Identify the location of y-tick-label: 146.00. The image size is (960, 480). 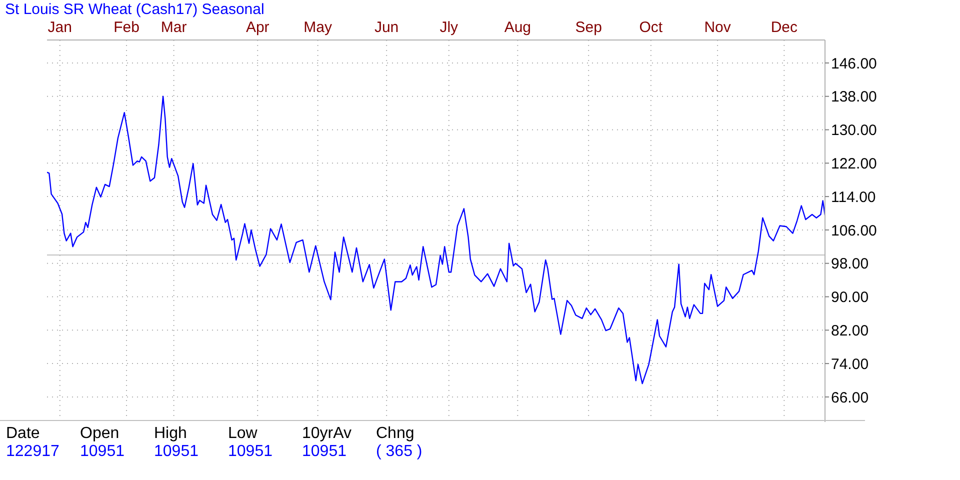
(854, 63).